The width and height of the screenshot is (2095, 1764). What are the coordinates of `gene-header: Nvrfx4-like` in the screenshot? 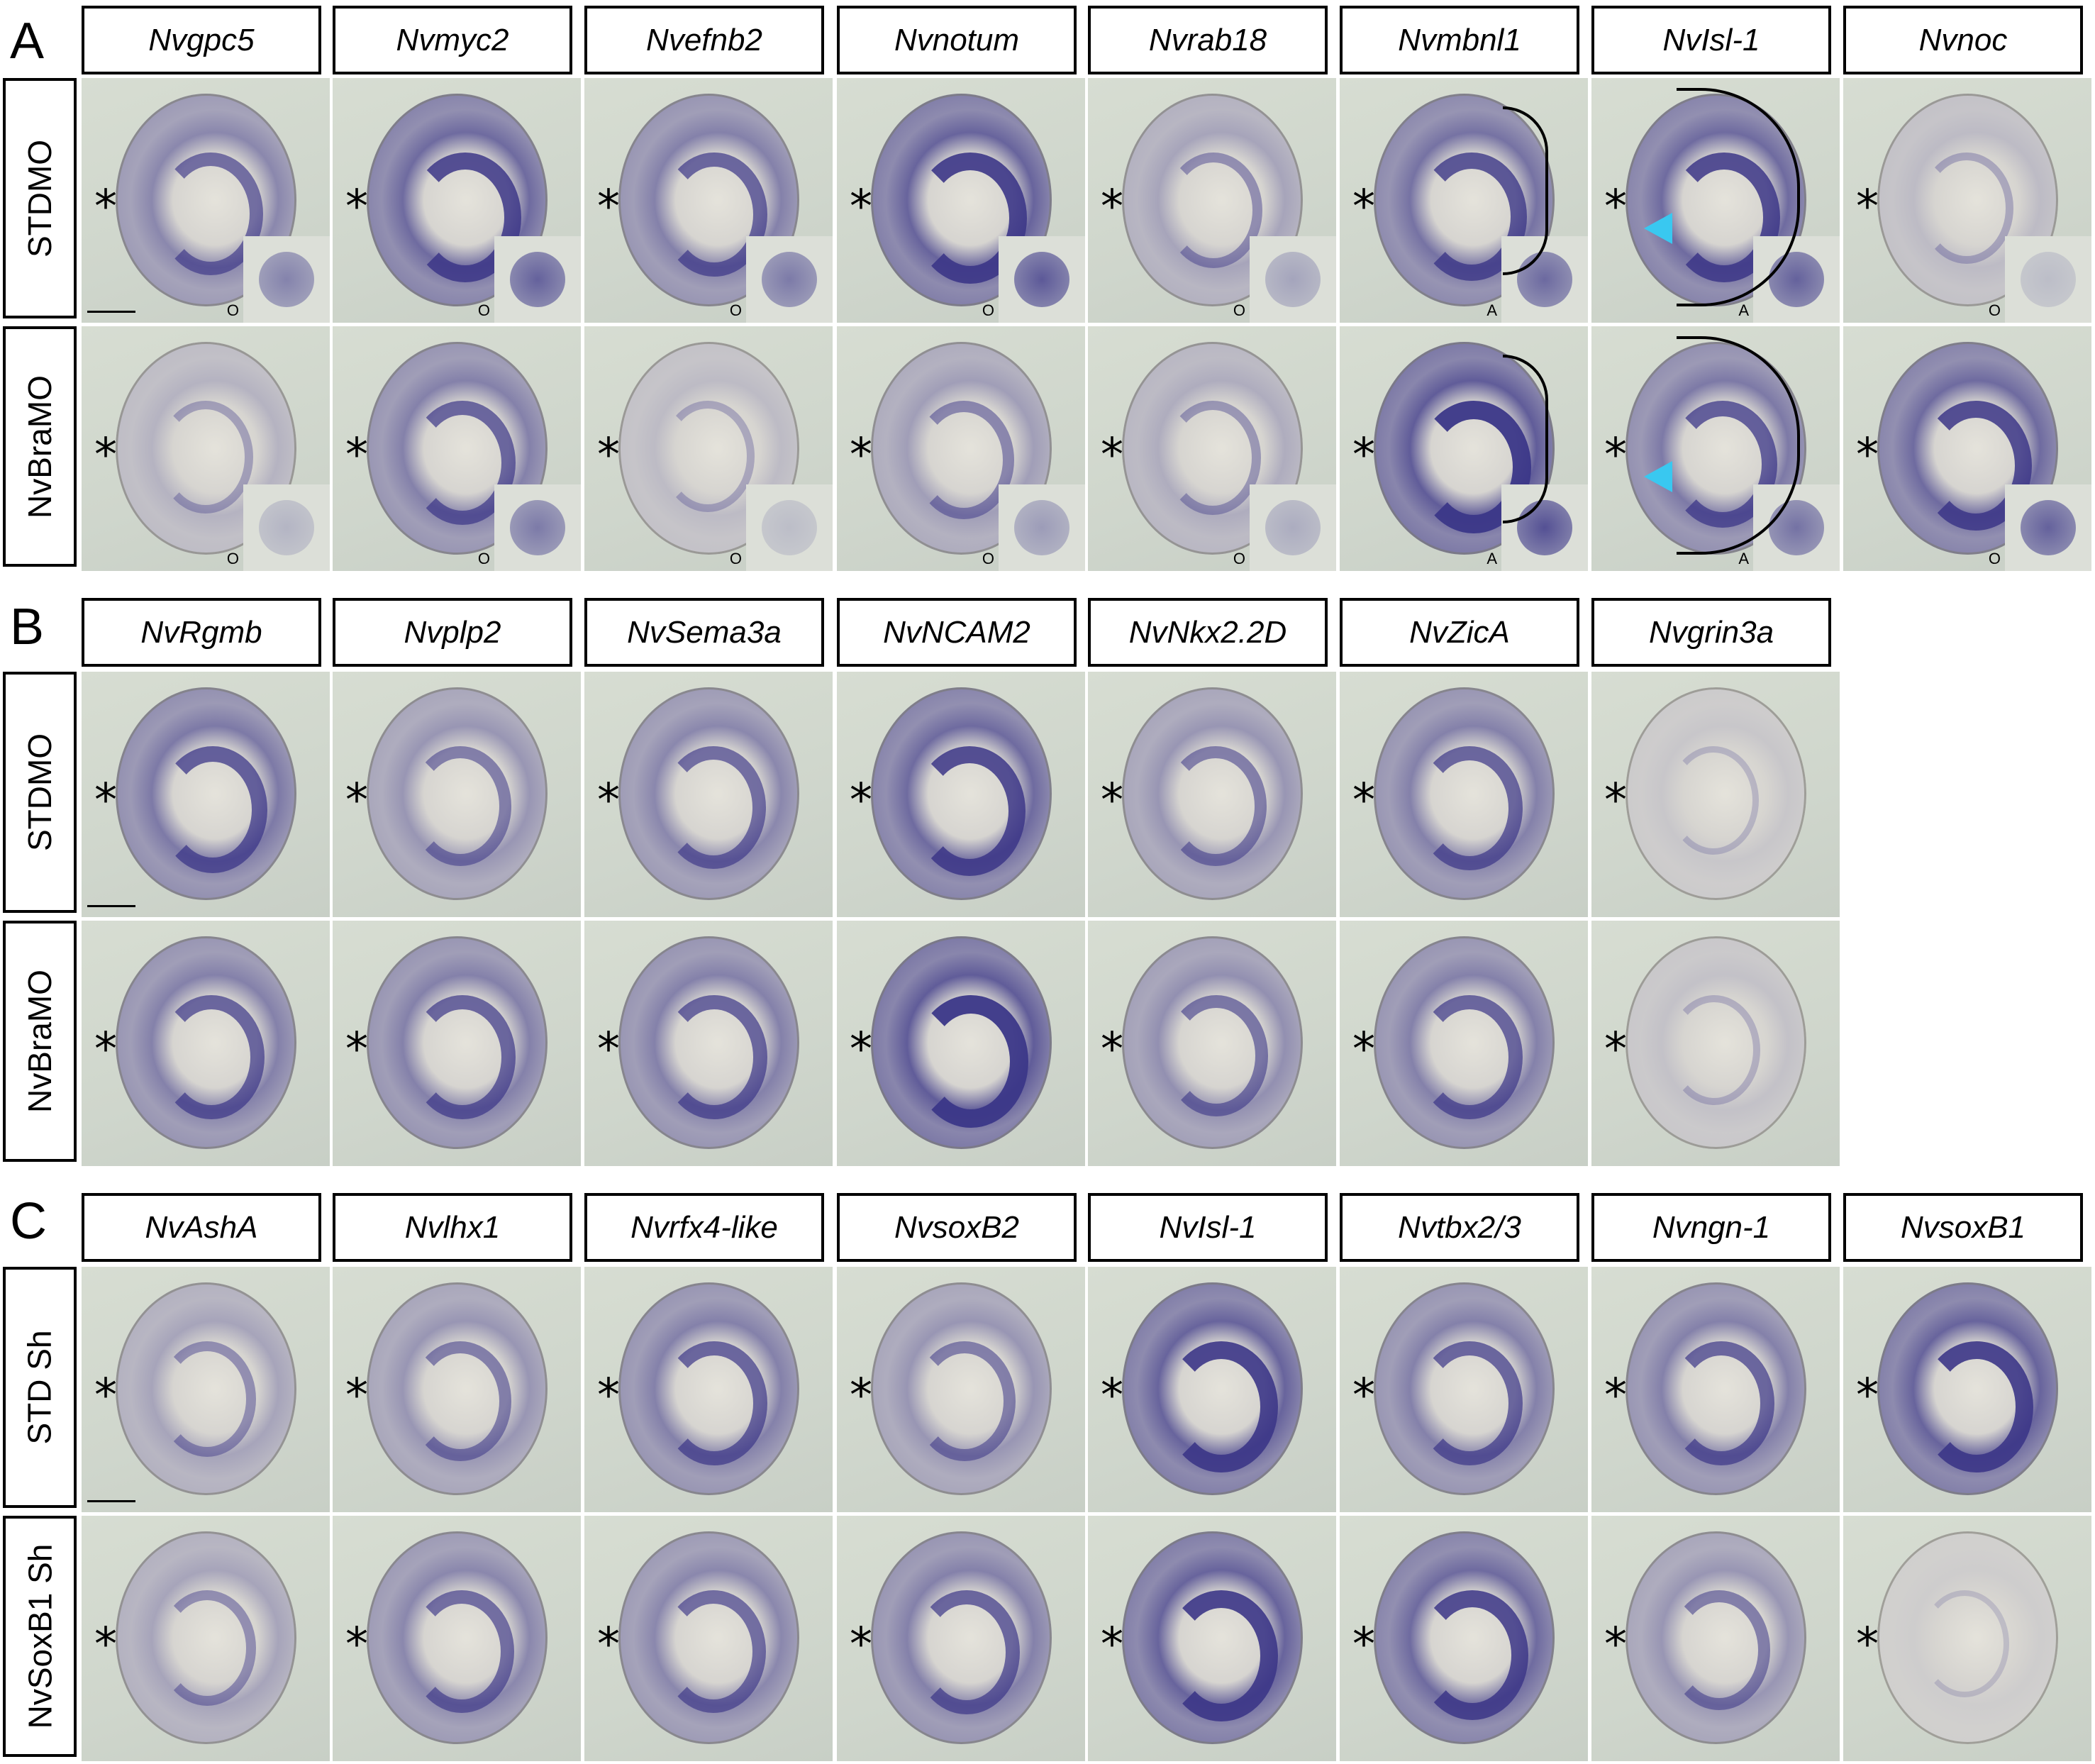 It's located at (704, 1228).